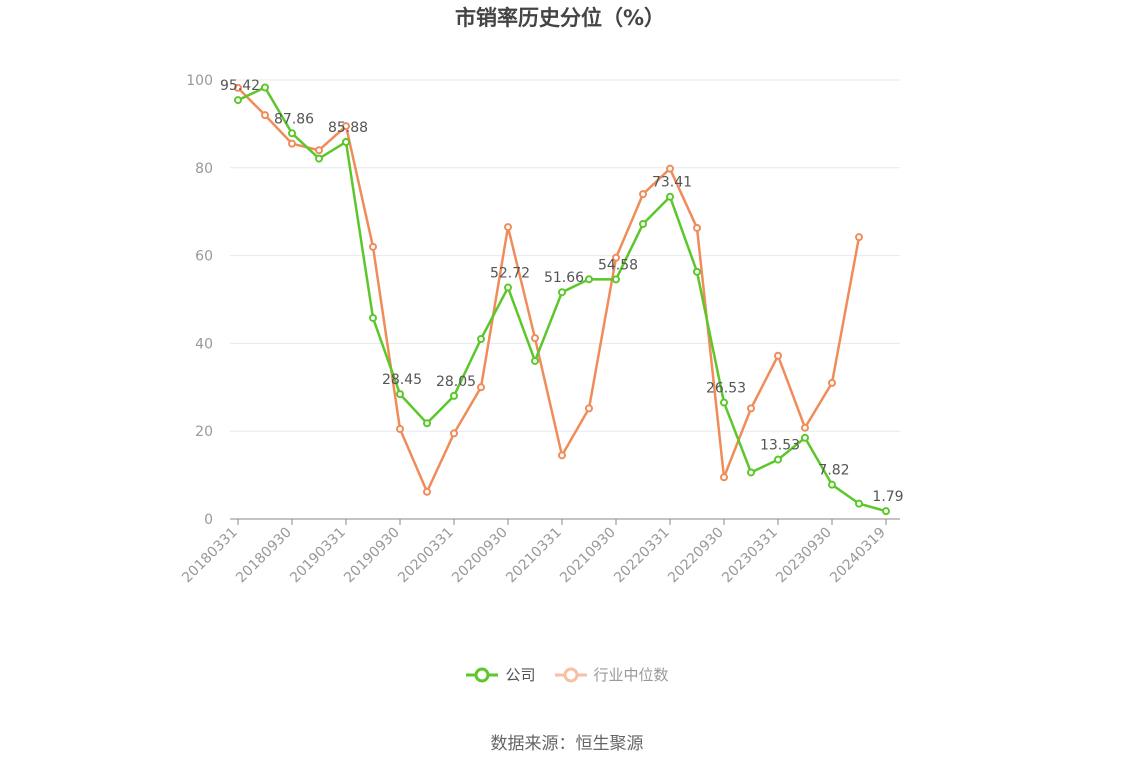 The width and height of the screenshot is (1134, 766). Describe the element at coordinates (780, 446) in the screenshot. I see `data-label: 13.53` at that location.